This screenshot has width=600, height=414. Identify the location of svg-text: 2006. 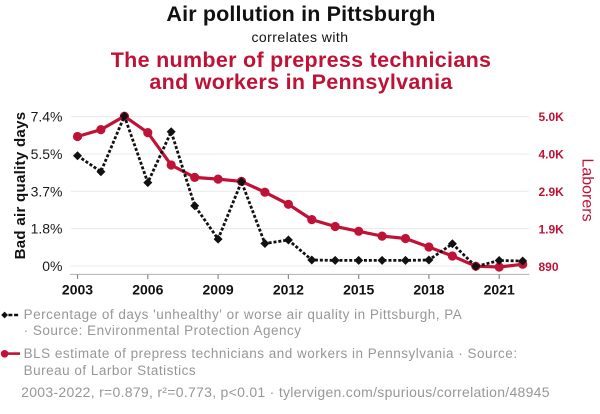
(147, 290).